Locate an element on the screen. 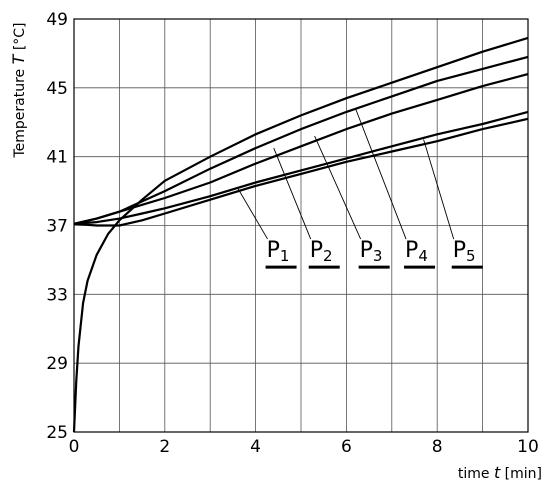 Image resolution: width=550 pixels, height=488 pixels. y-tick-label: 29 is located at coordinates (57, 364).